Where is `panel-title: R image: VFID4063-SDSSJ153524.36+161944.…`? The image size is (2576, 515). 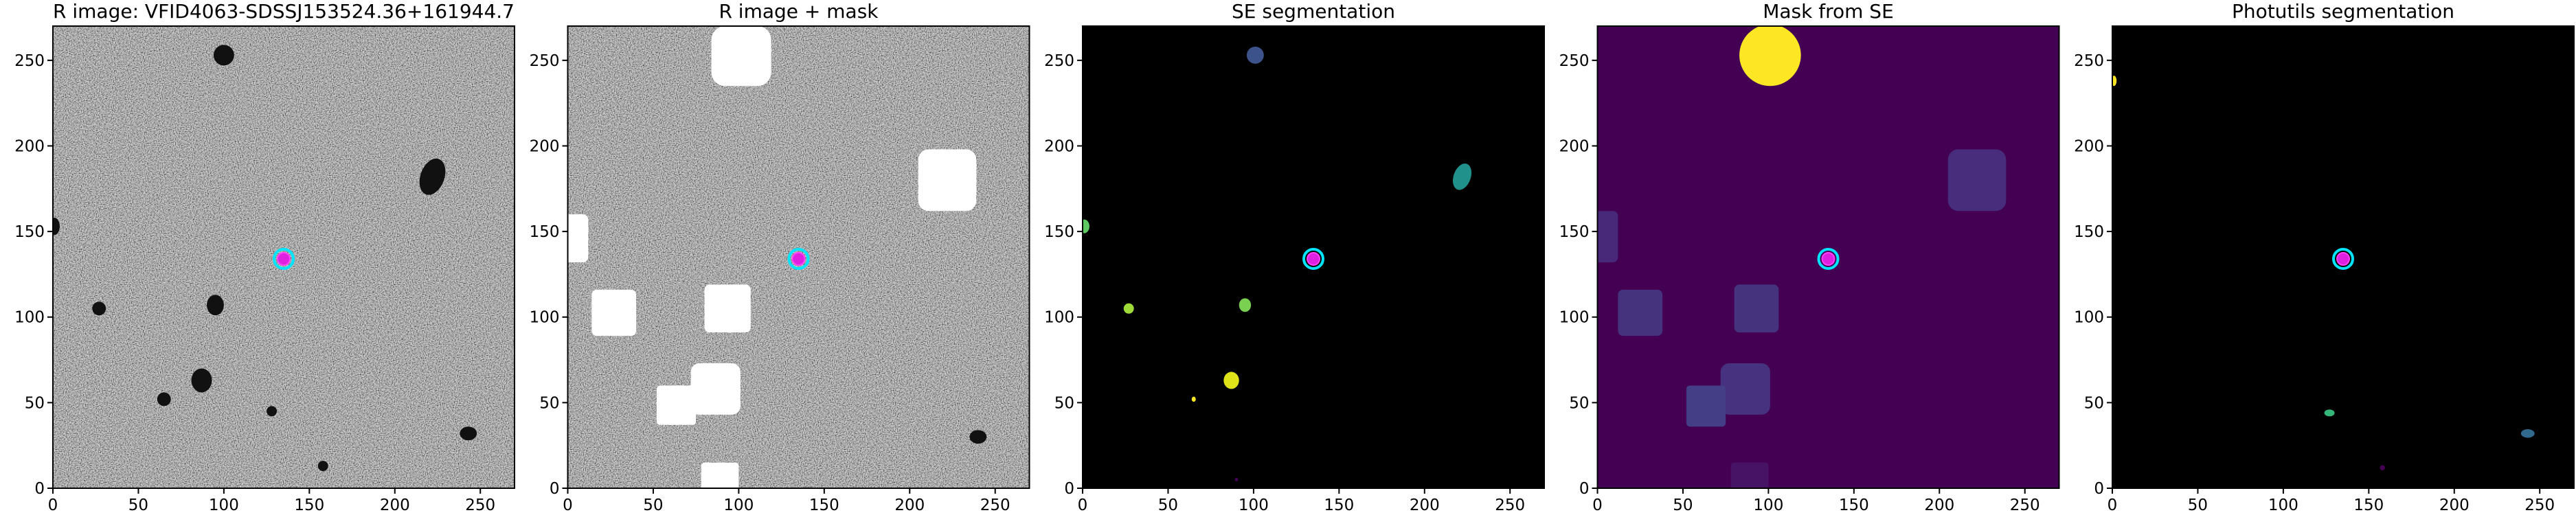 panel-title: R image: VFID4063-SDSSJ153524.36+161944.… is located at coordinates (284, 11).